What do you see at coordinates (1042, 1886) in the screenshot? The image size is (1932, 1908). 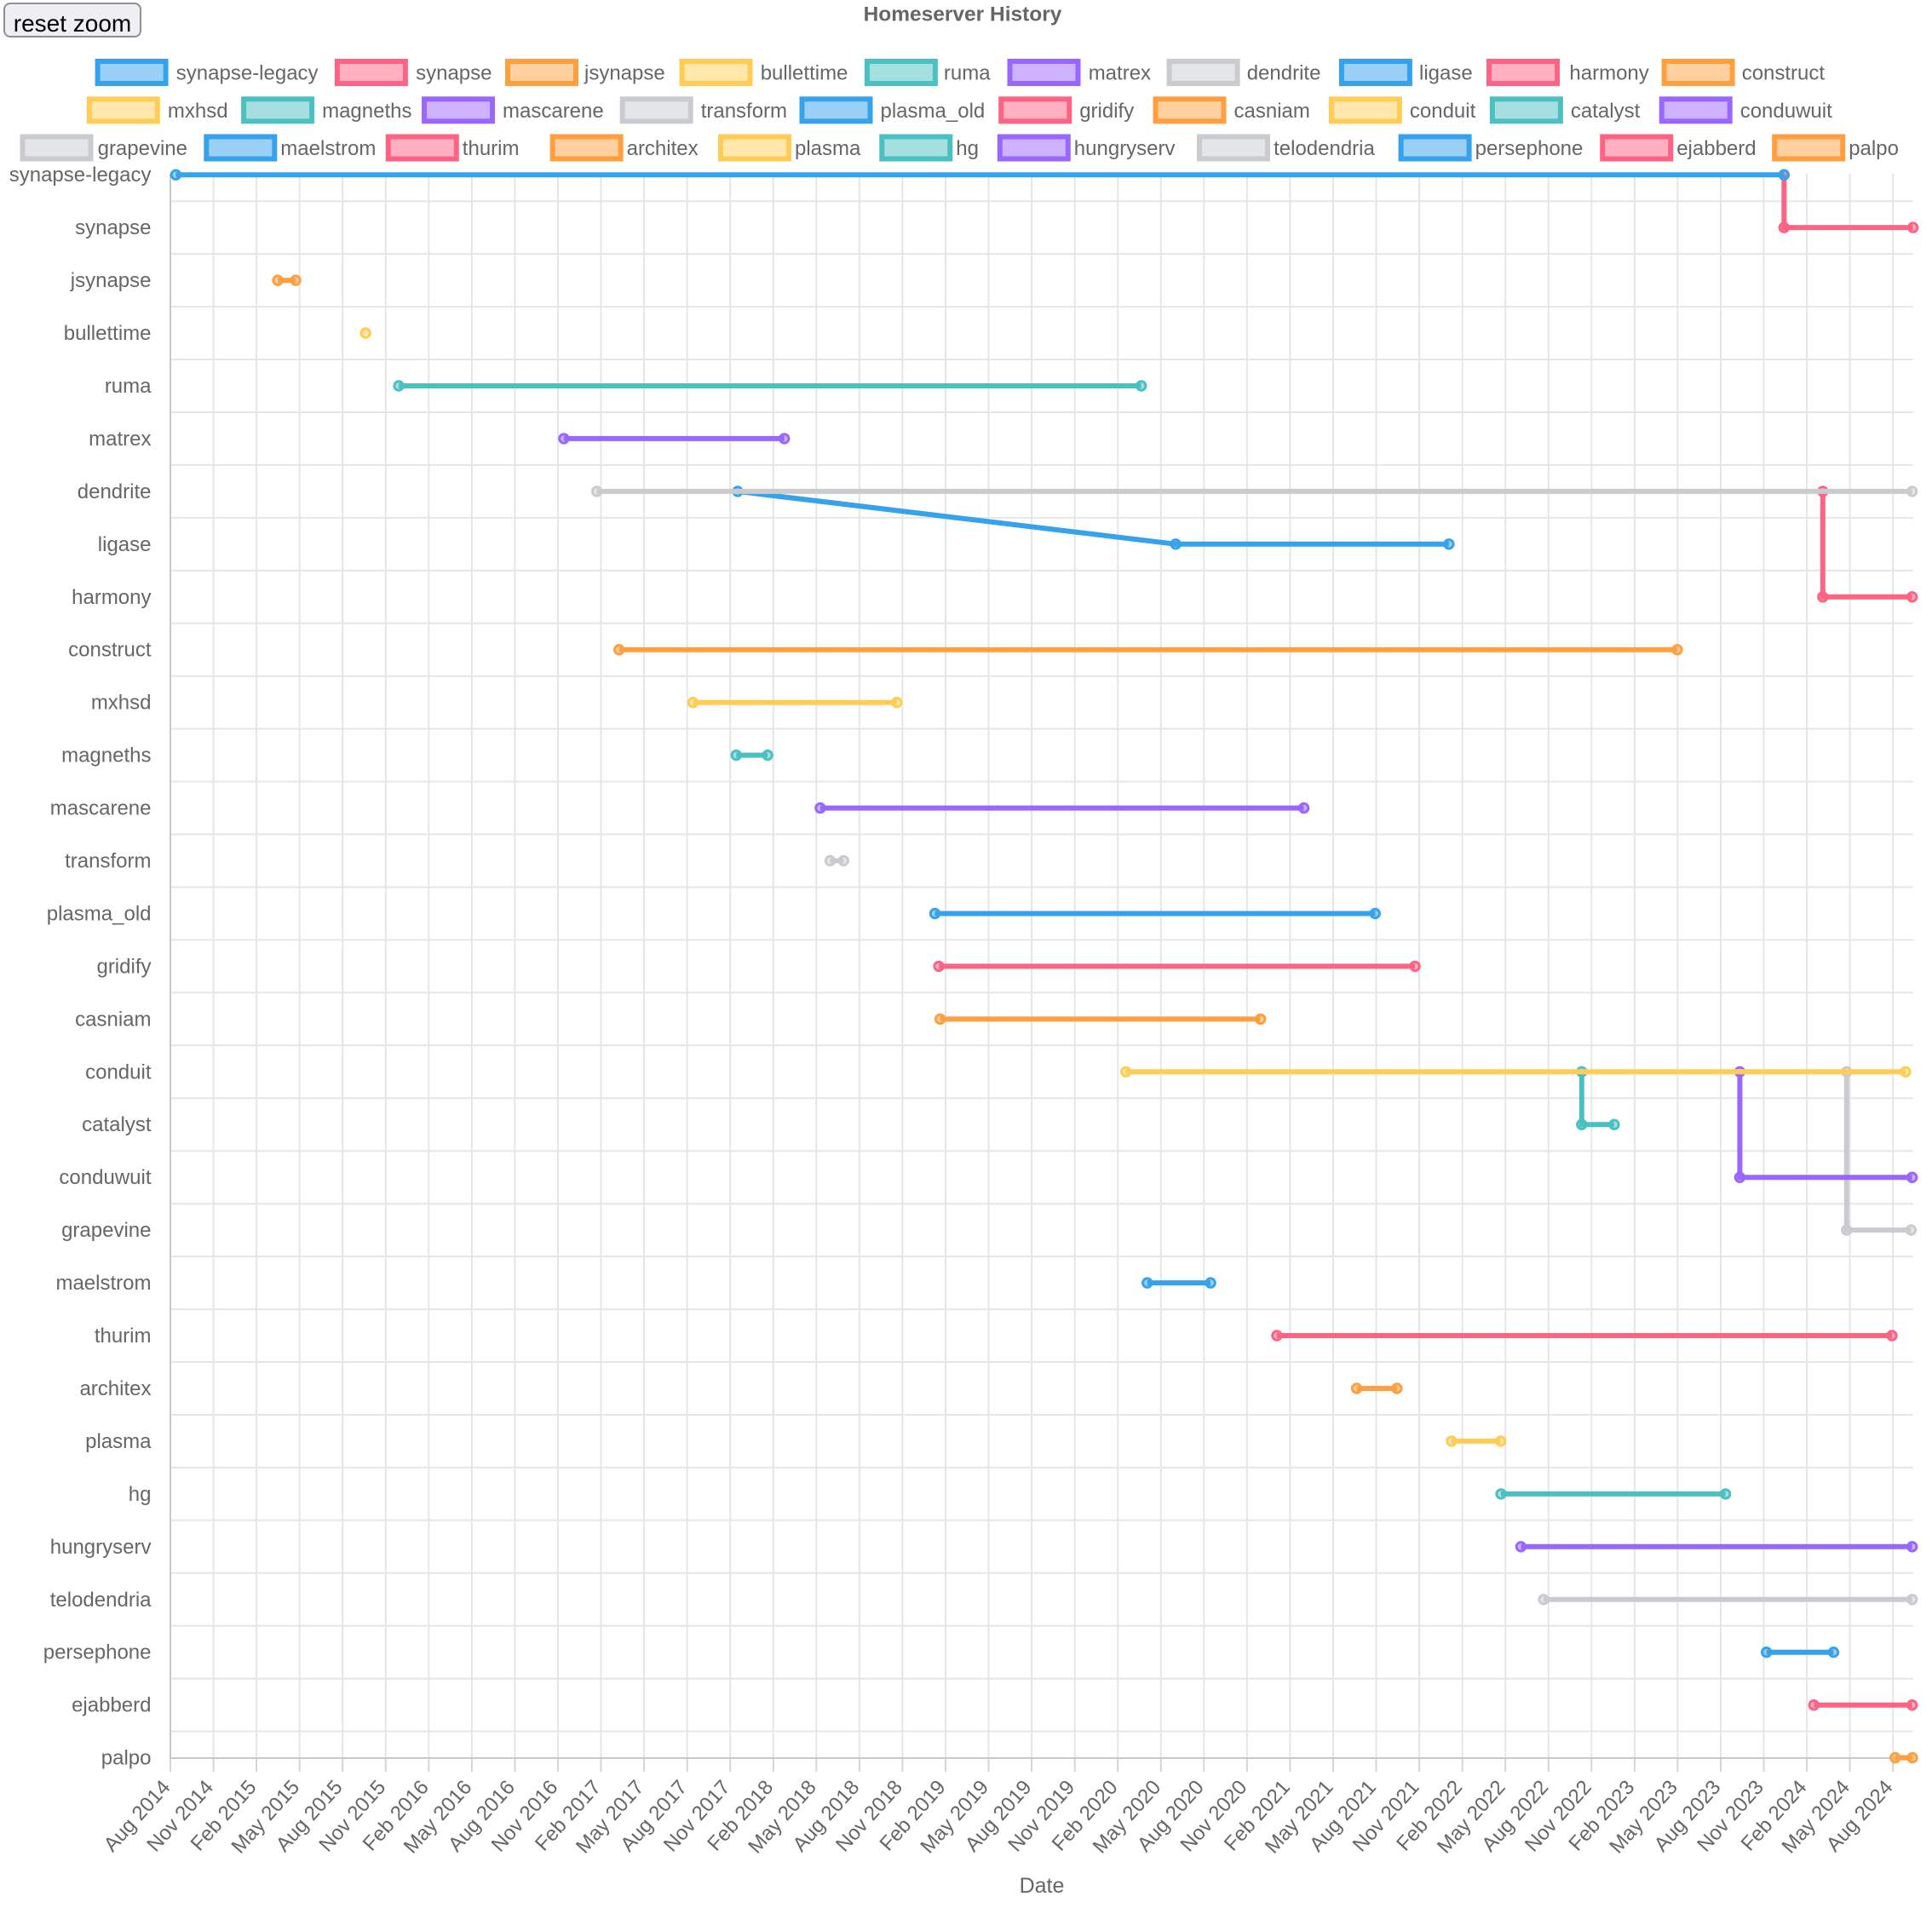 I see `svg-text: Date` at bounding box center [1042, 1886].